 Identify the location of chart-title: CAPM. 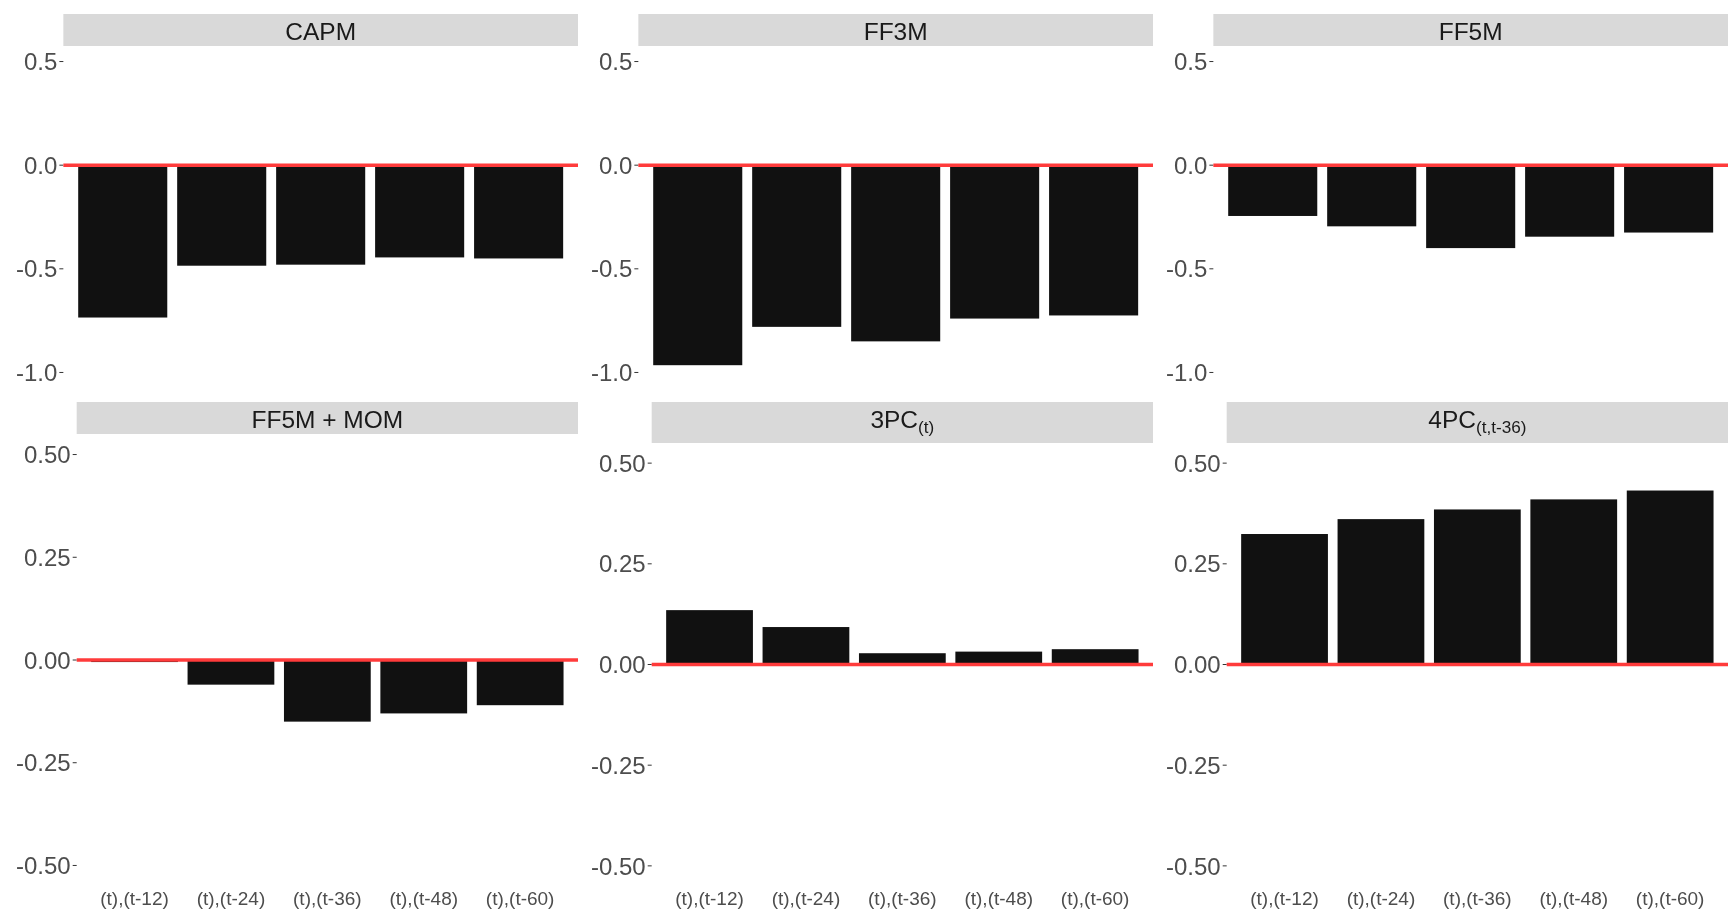
(321, 31).